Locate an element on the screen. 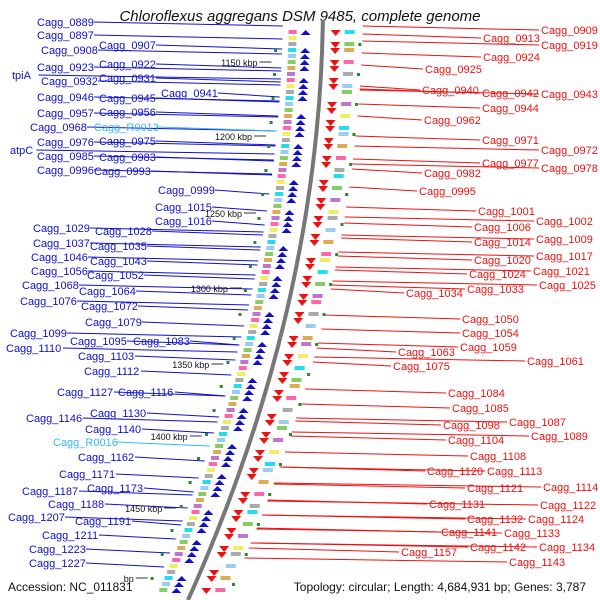  gene-label: Cagg_0941 is located at coordinates (189, 94).